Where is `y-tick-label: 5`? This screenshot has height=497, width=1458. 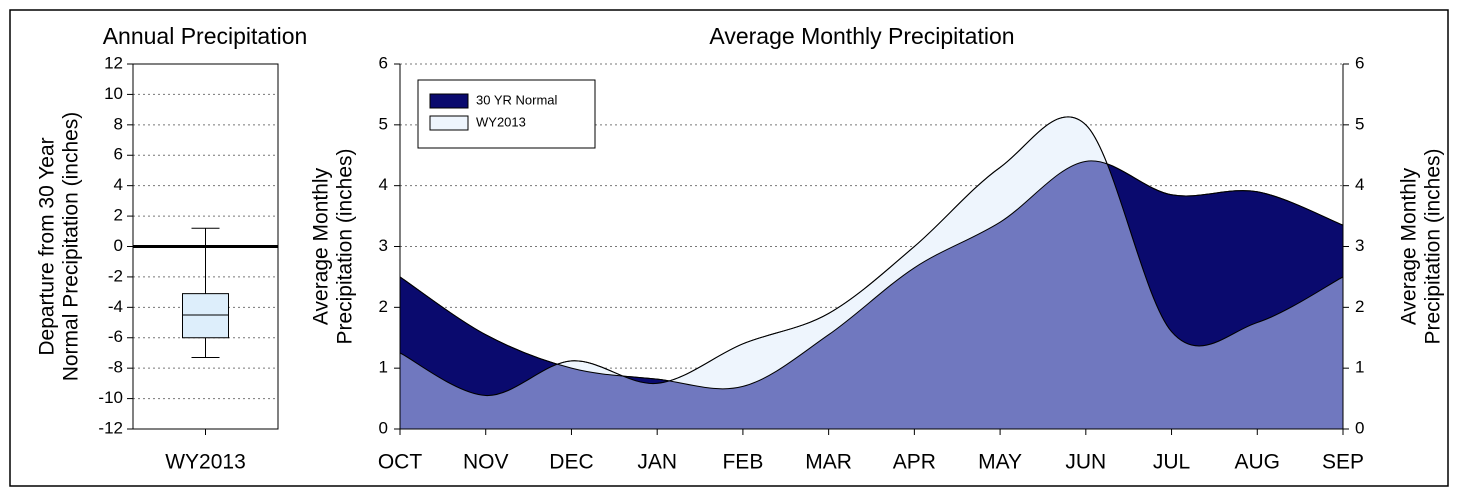 y-tick-label: 5 is located at coordinates (383, 123).